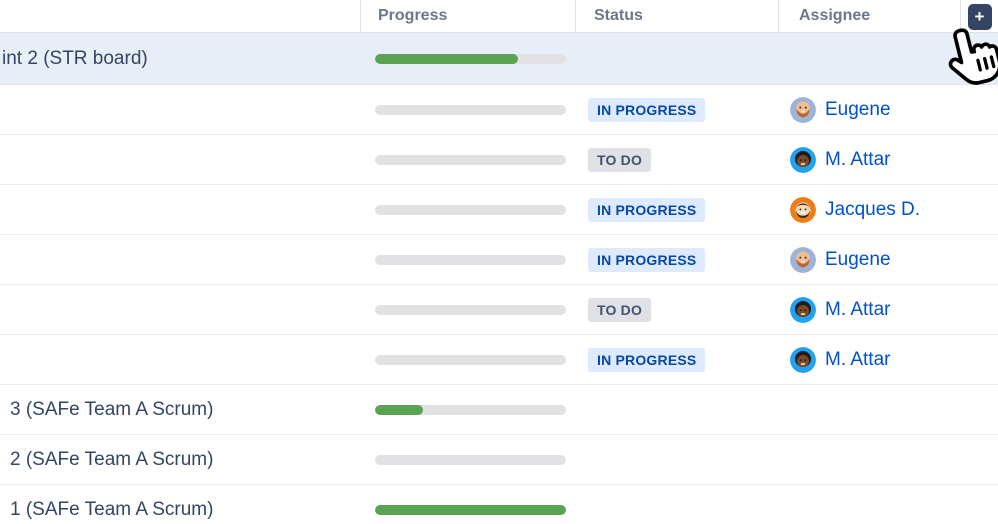 The height and width of the screenshot is (524, 998). Describe the element at coordinates (112, 459) in the screenshot. I see `sprint-label: 2 (SAFe Team A Scrum)` at that location.